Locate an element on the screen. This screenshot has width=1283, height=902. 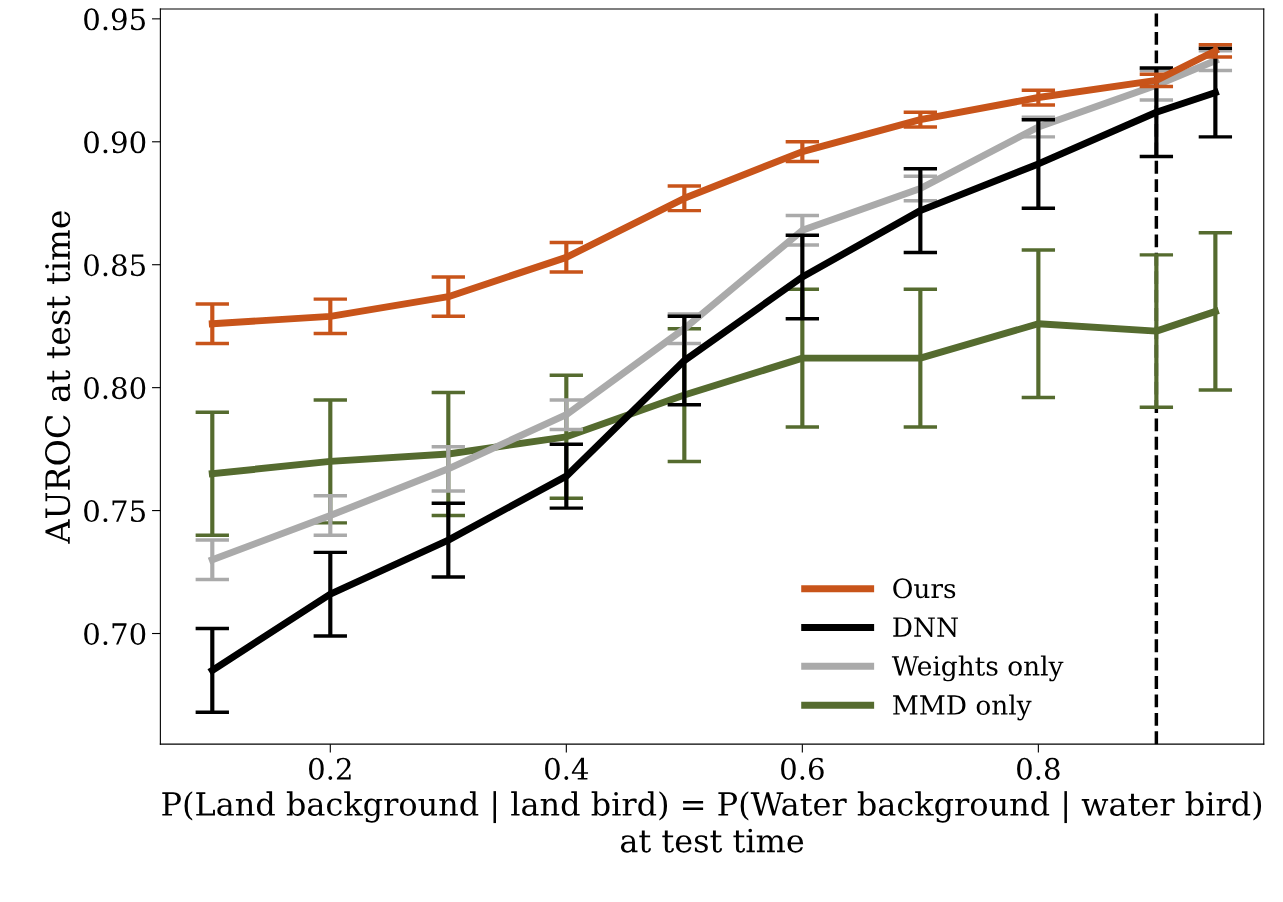
x-tick-label: 0.4 is located at coordinates (567, 768).